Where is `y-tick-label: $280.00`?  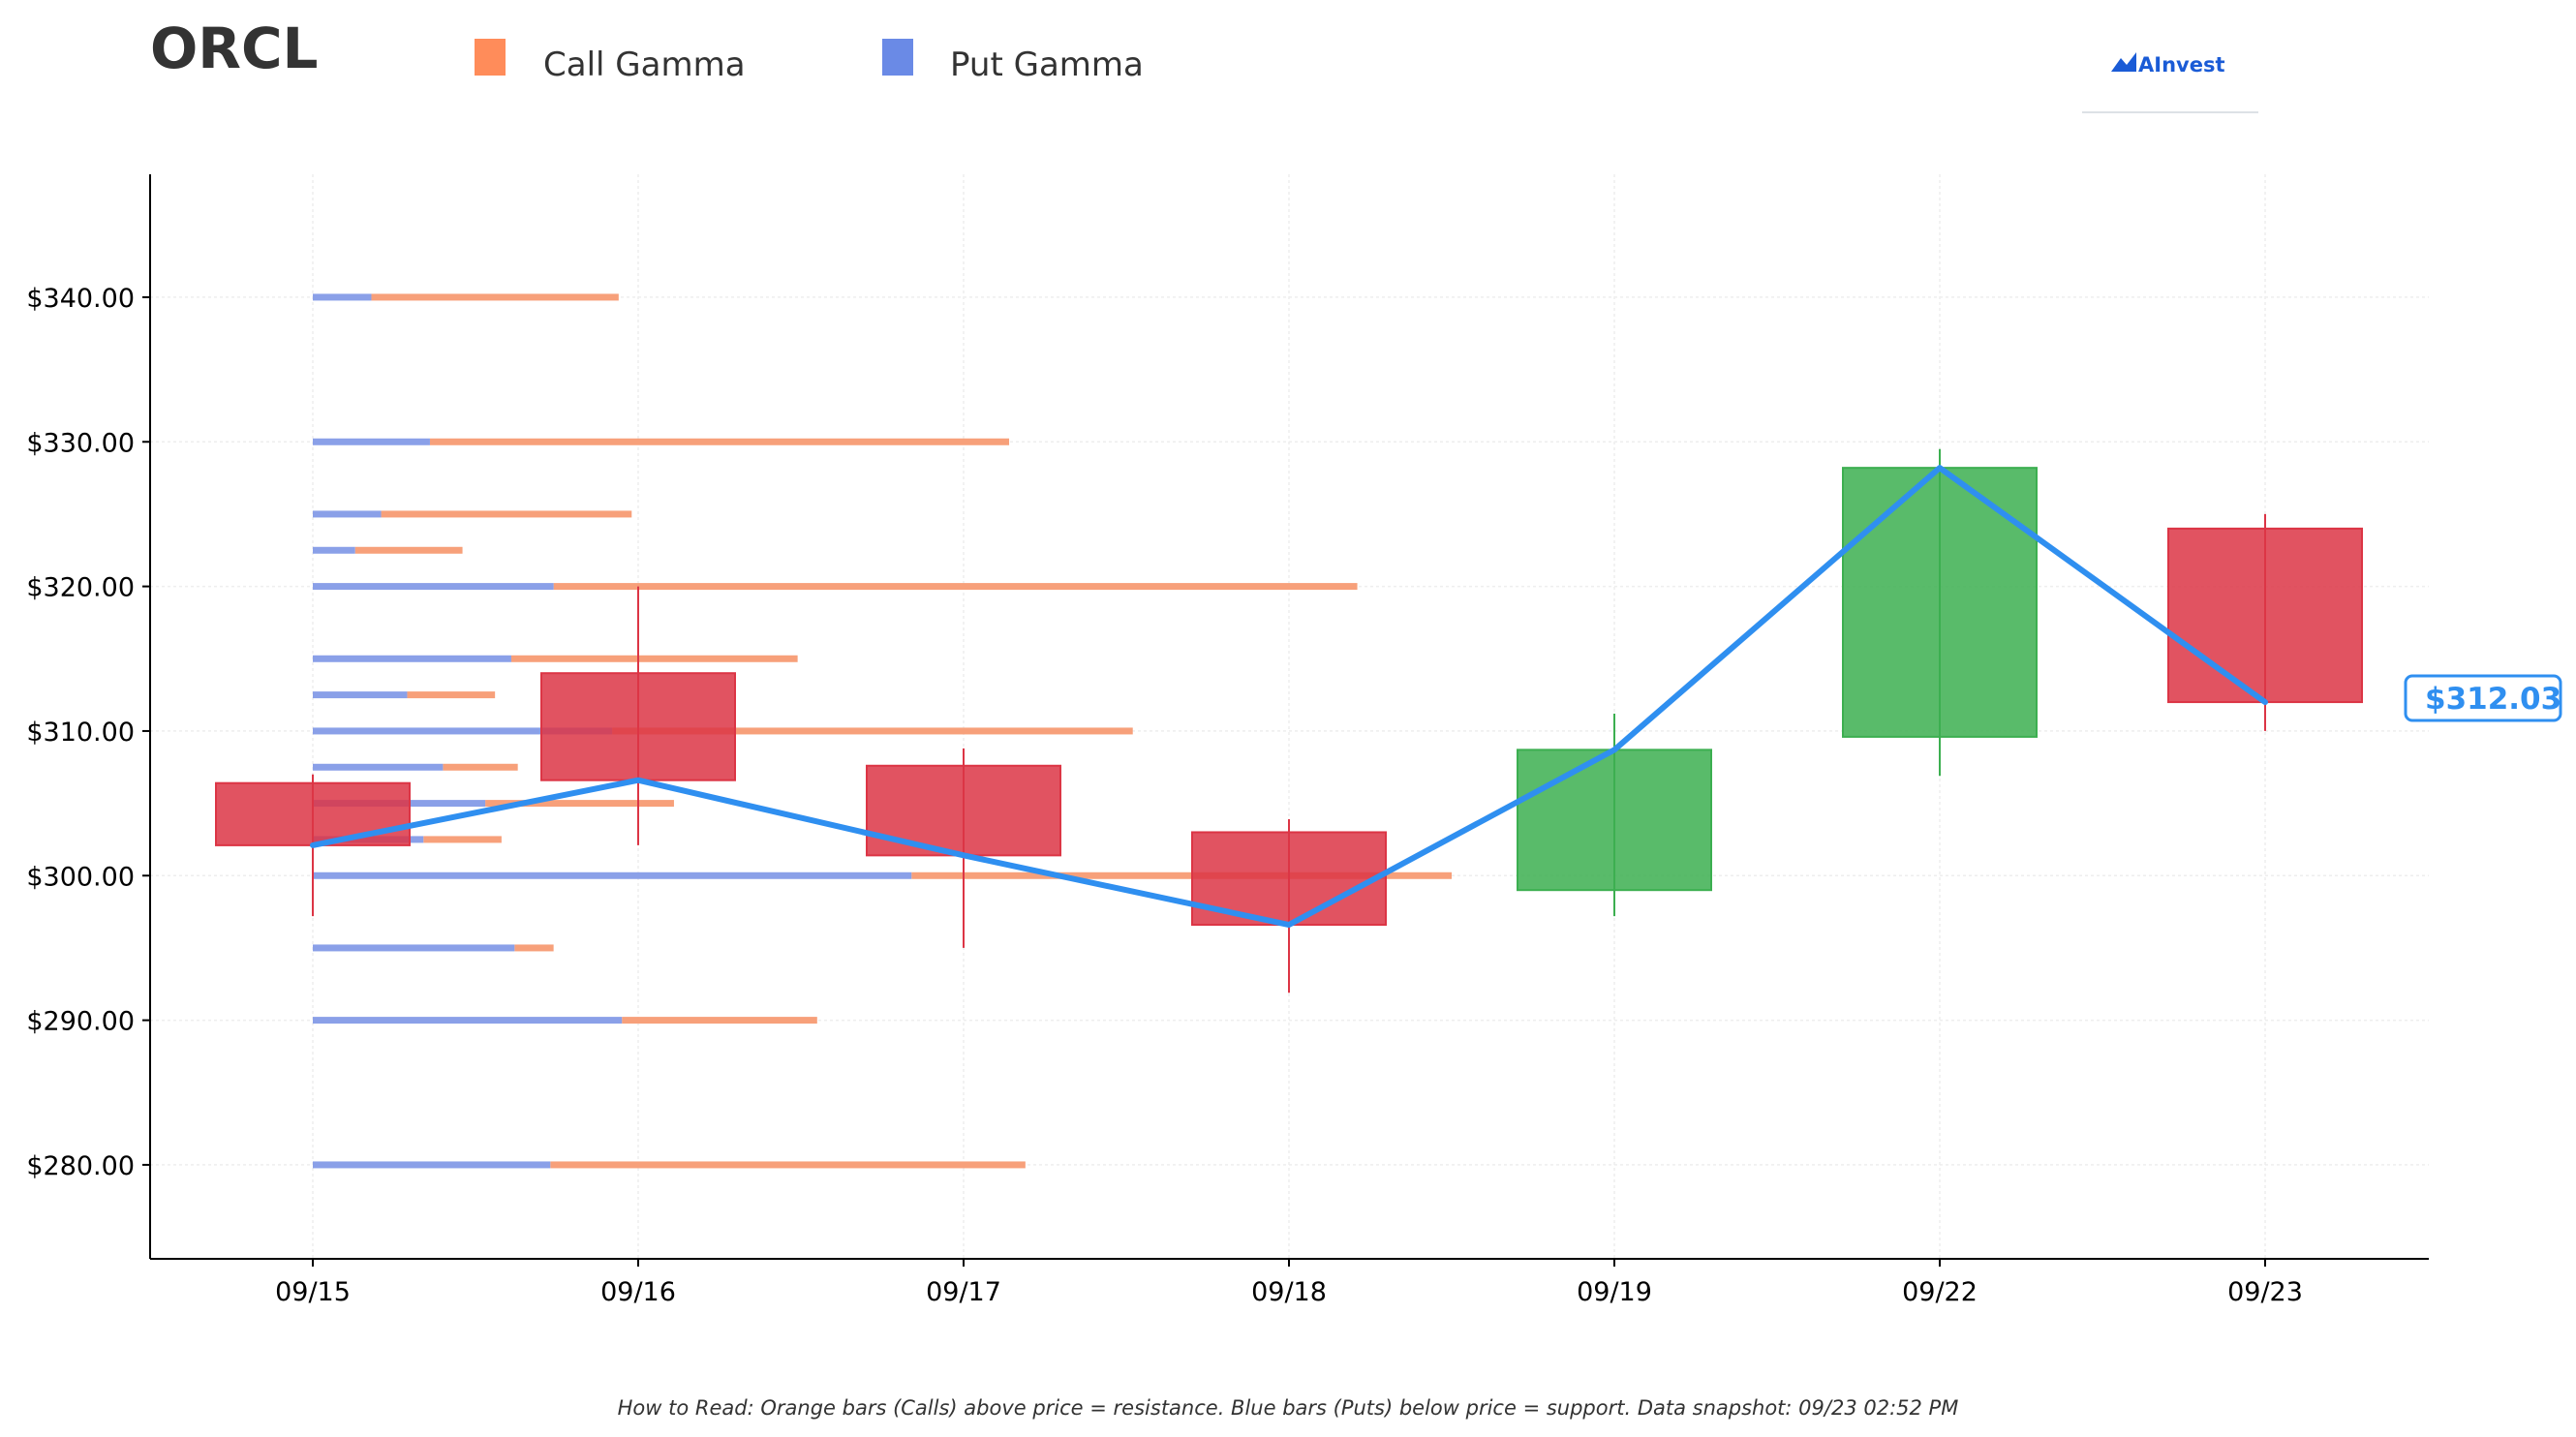
y-tick-label: $280.00 is located at coordinates (80, 1166).